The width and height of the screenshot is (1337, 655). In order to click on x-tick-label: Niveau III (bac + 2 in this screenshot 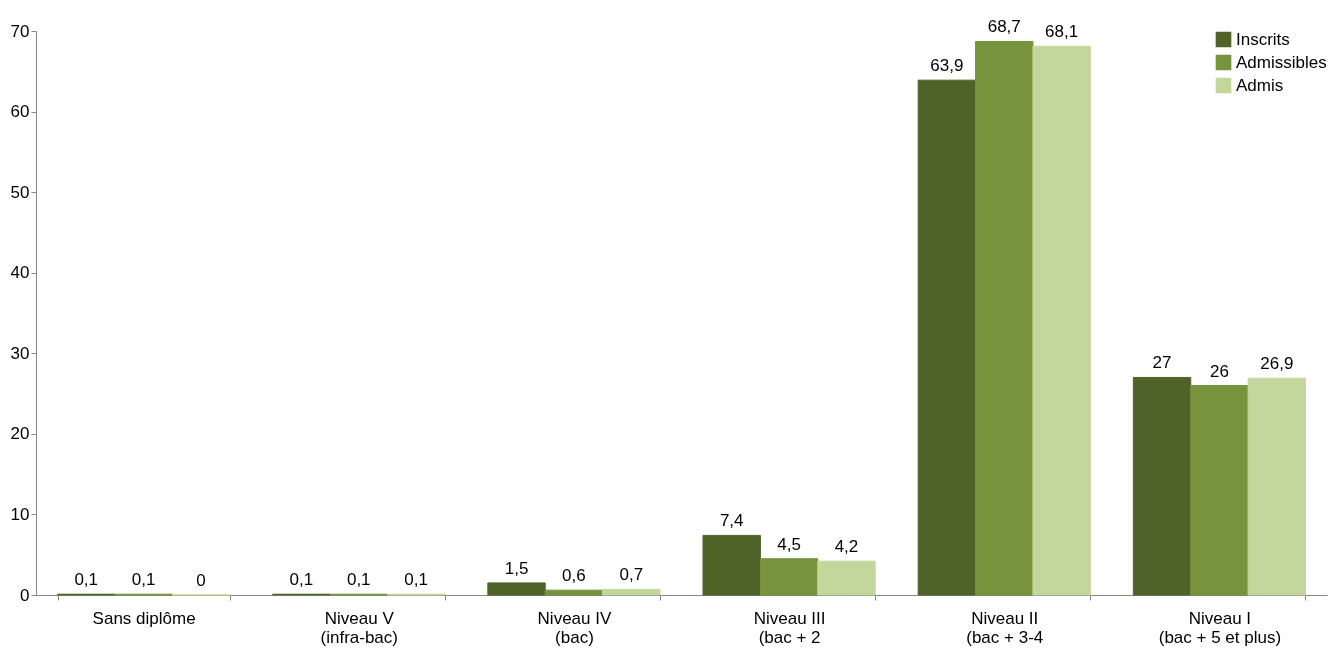, I will do `click(789, 627)`.